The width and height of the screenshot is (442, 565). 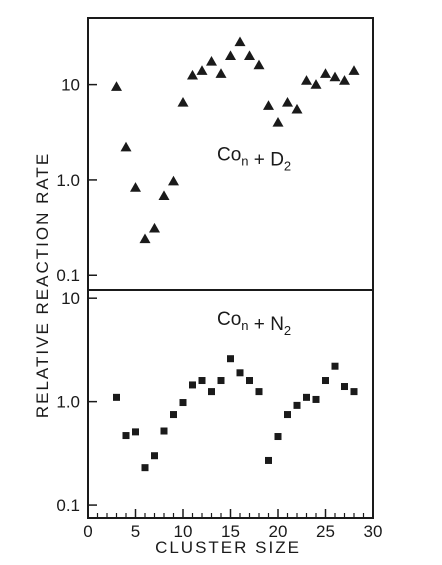 I want to click on x-tick-label: 30, so click(x=373, y=531).